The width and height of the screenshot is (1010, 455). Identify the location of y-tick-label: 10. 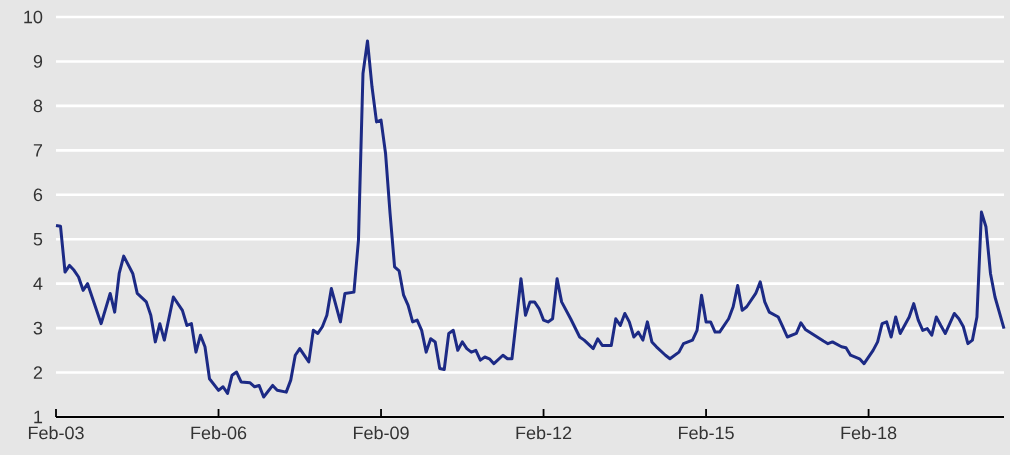
(33, 17).